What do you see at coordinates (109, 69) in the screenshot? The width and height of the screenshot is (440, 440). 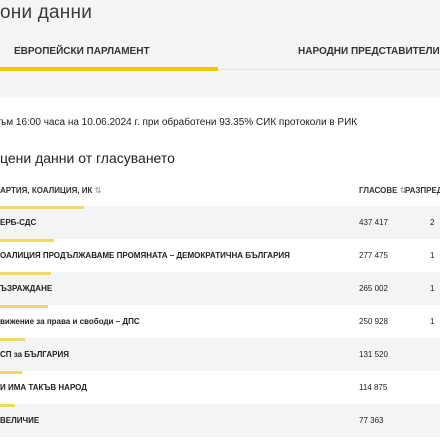 I see `active-tab-indicator` at bounding box center [109, 69].